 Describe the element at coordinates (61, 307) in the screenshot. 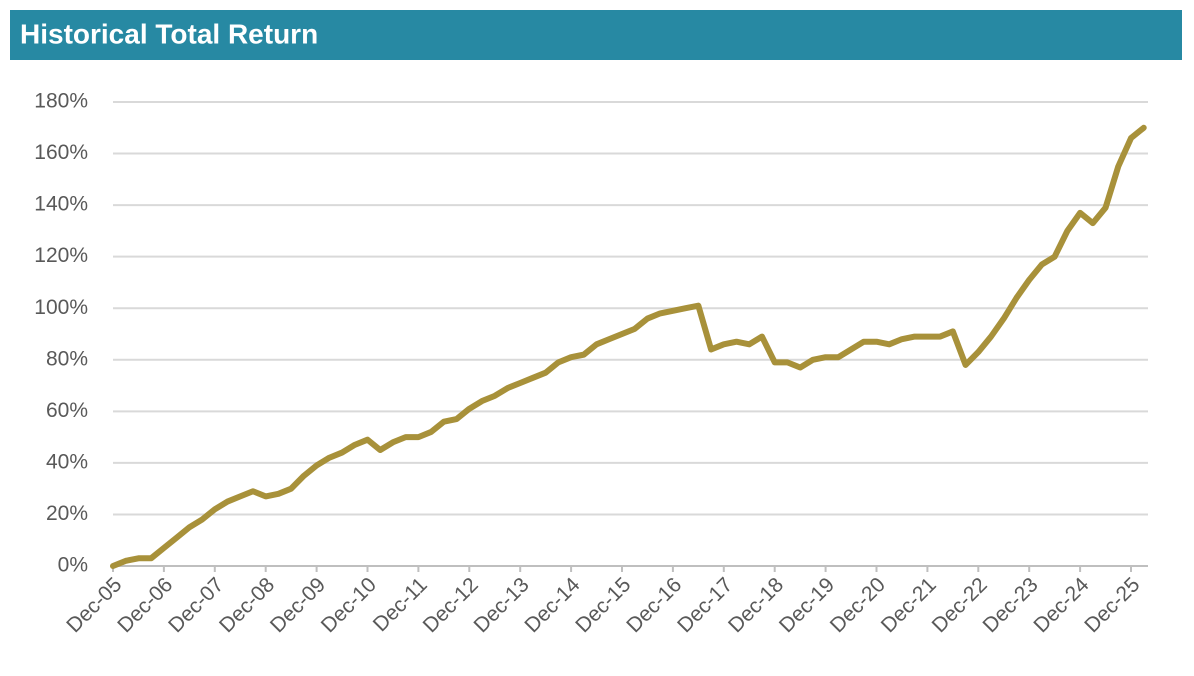

I see `y-tick-label: 100%` at that location.